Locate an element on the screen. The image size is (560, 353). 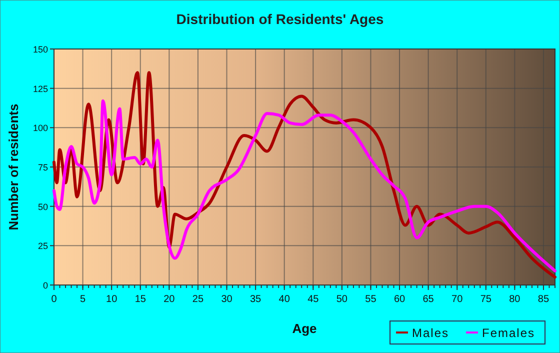
y-tick-label: 150 is located at coordinates (40, 49).